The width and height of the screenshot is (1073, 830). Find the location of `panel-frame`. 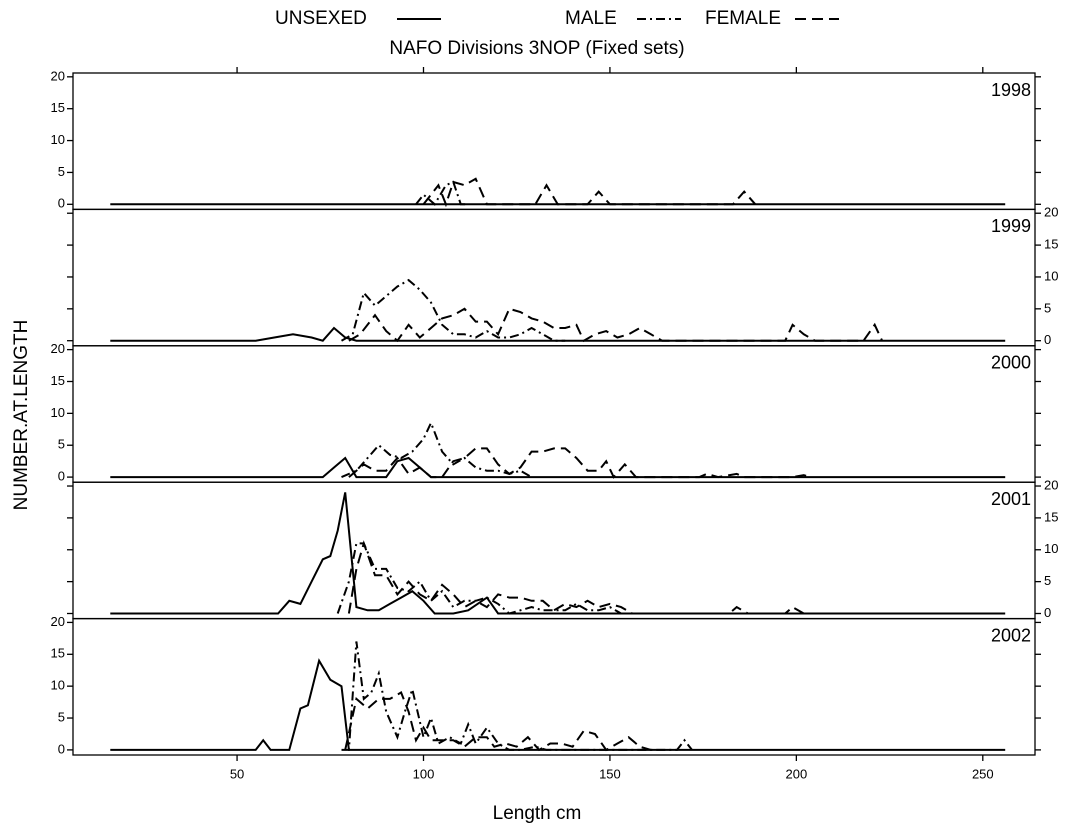

panel-frame is located at coordinates (554, 414).